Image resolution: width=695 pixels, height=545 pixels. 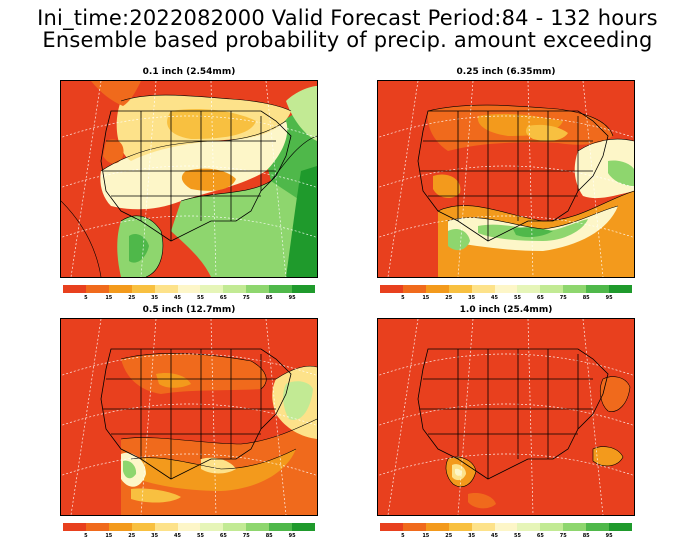 What do you see at coordinates (506, 72) in the screenshot?
I see `panel-title: 0.25 inch (6.35mm)` at bounding box center [506, 72].